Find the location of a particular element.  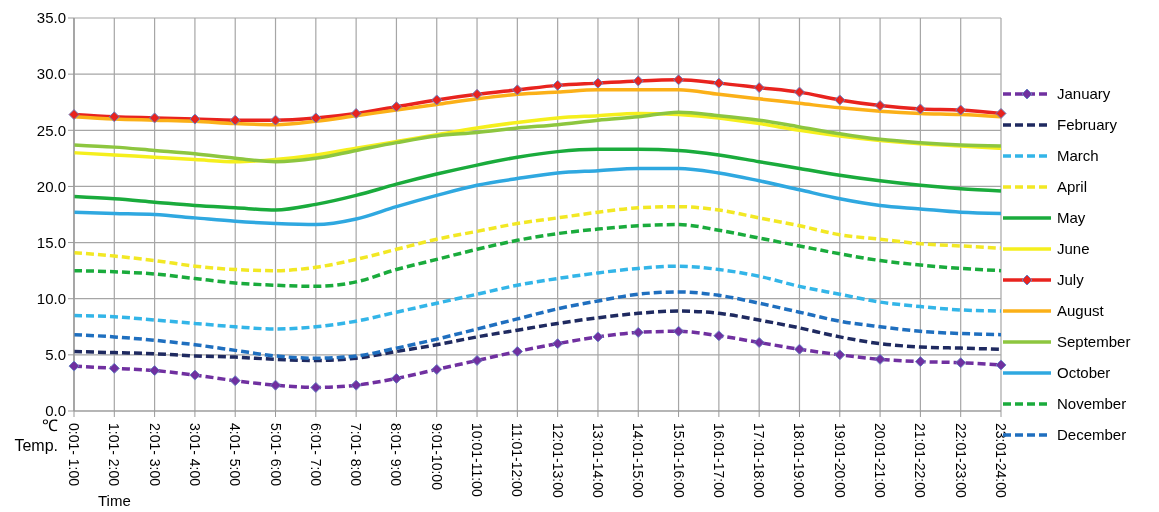

x-tick-label: 23:01-24:00 is located at coordinates (1001, 460).